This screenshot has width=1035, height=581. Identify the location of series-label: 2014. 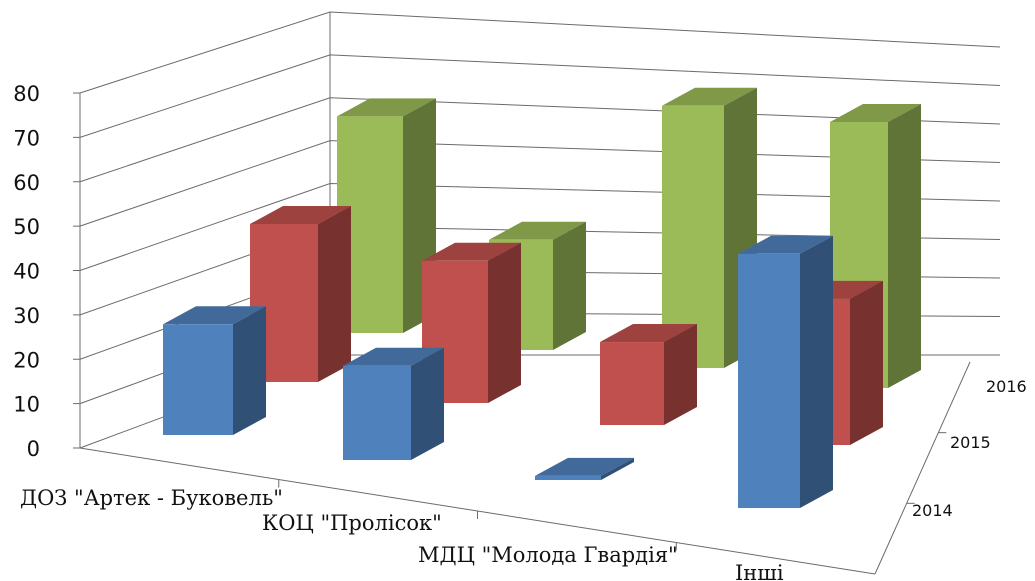
(932, 510).